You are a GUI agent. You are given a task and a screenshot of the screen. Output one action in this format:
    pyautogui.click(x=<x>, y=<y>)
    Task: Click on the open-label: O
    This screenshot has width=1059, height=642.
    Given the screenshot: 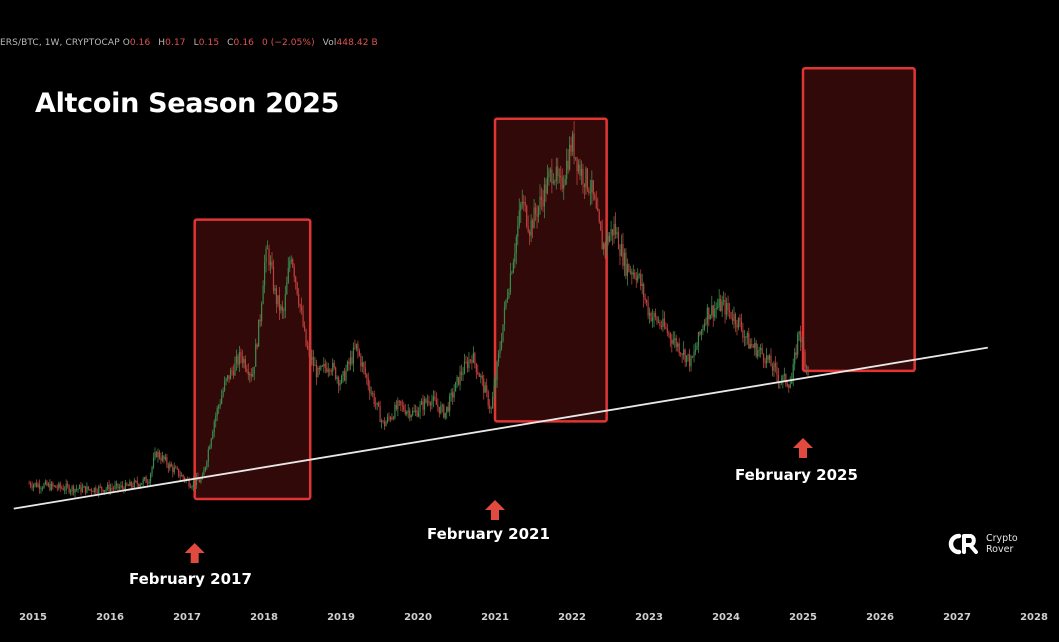 What is the action you would take?
    pyautogui.click(x=126, y=43)
    